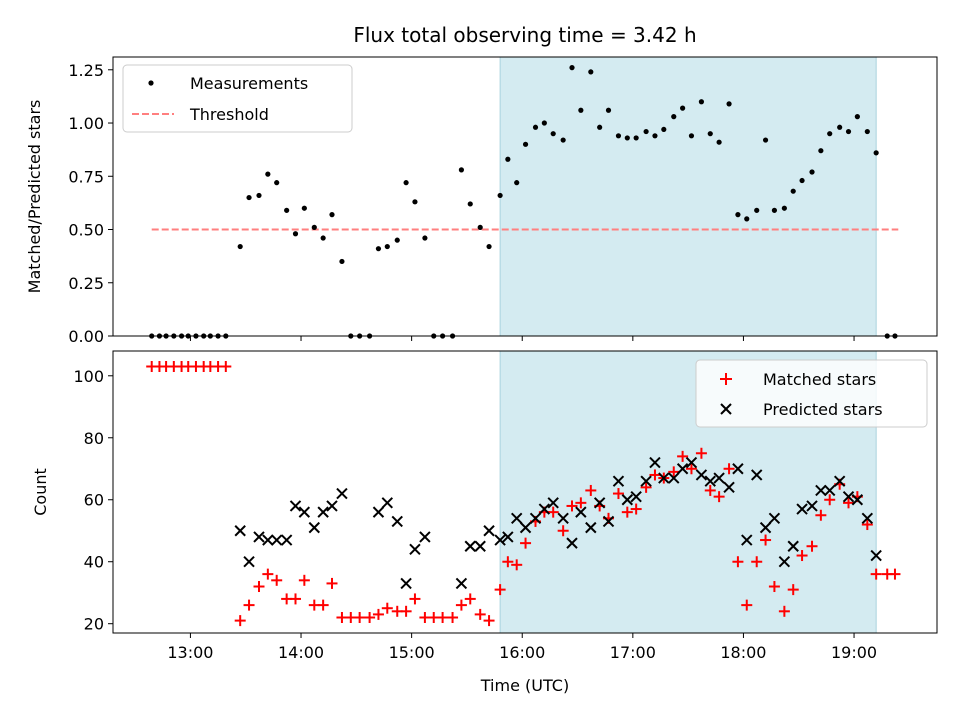  What do you see at coordinates (524, 35) in the screenshot?
I see `chart-title: Flux total observing time = 3.42 h` at bounding box center [524, 35].